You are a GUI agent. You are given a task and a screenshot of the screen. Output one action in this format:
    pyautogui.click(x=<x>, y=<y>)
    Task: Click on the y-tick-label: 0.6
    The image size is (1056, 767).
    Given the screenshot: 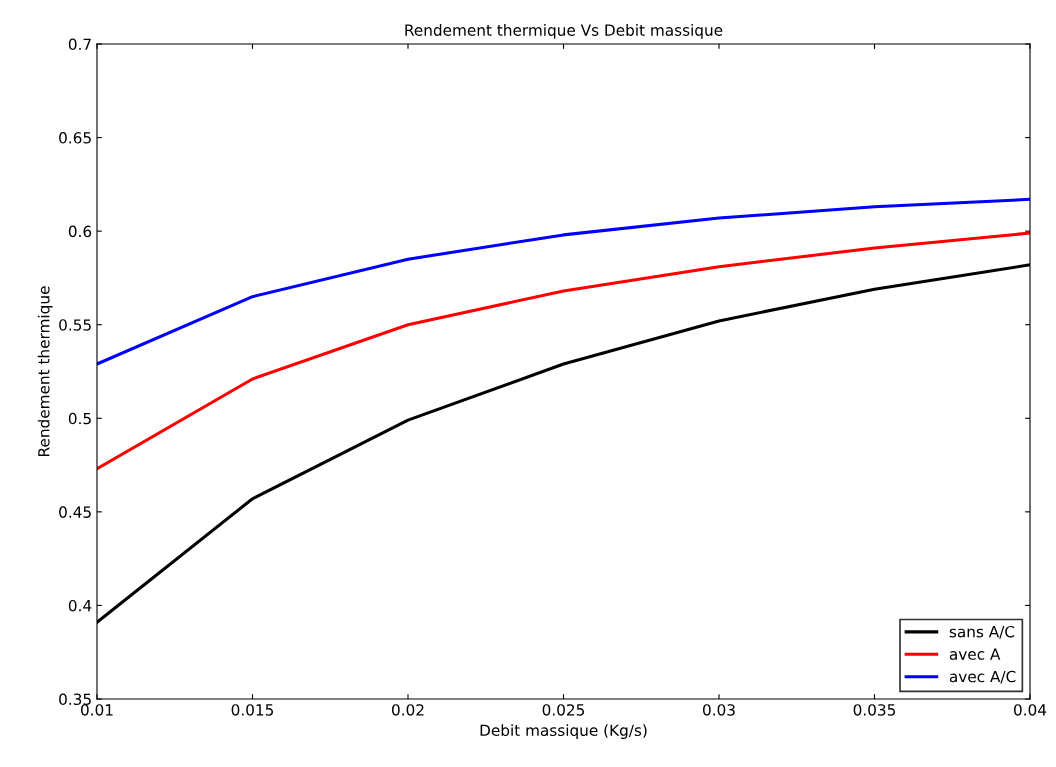 What is the action you would take?
    pyautogui.click(x=80, y=231)
    